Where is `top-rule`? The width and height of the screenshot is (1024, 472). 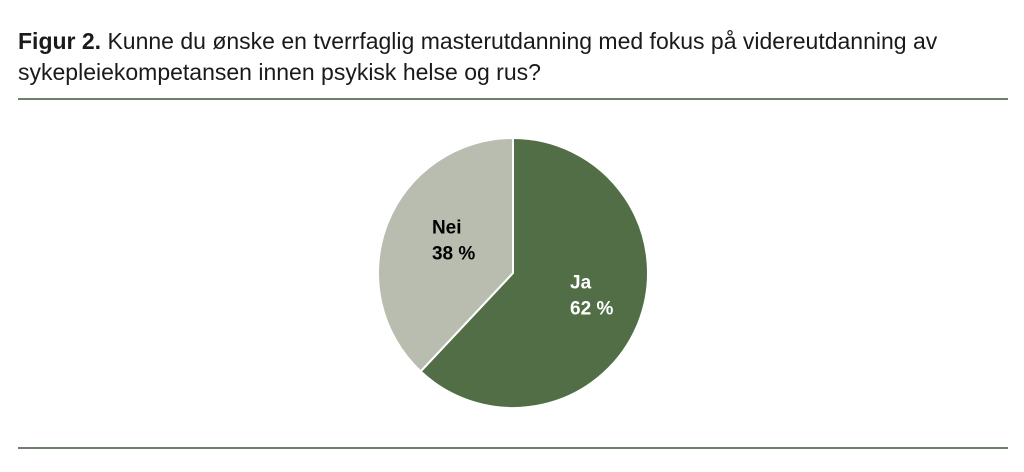 top-rule is located at coordinates (513, 99).